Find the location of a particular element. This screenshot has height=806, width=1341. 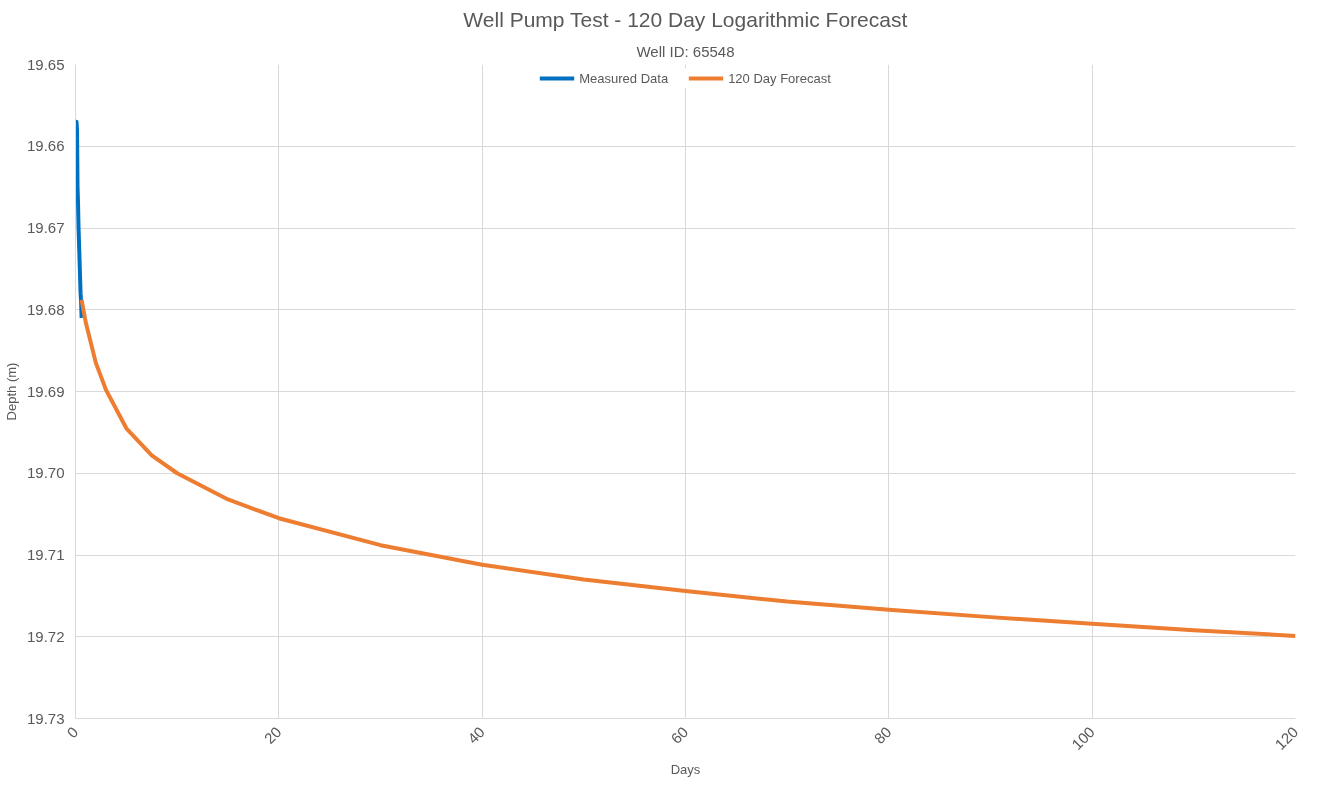

x-tick-label: 100 is located at coordinates (1083, 738).